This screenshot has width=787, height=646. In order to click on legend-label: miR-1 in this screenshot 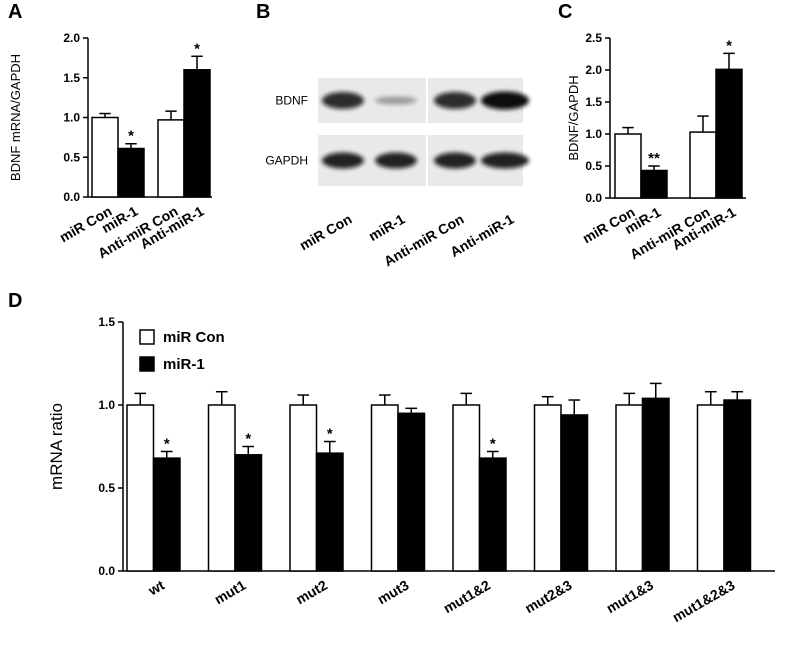, I will do `click(184, 364)`.